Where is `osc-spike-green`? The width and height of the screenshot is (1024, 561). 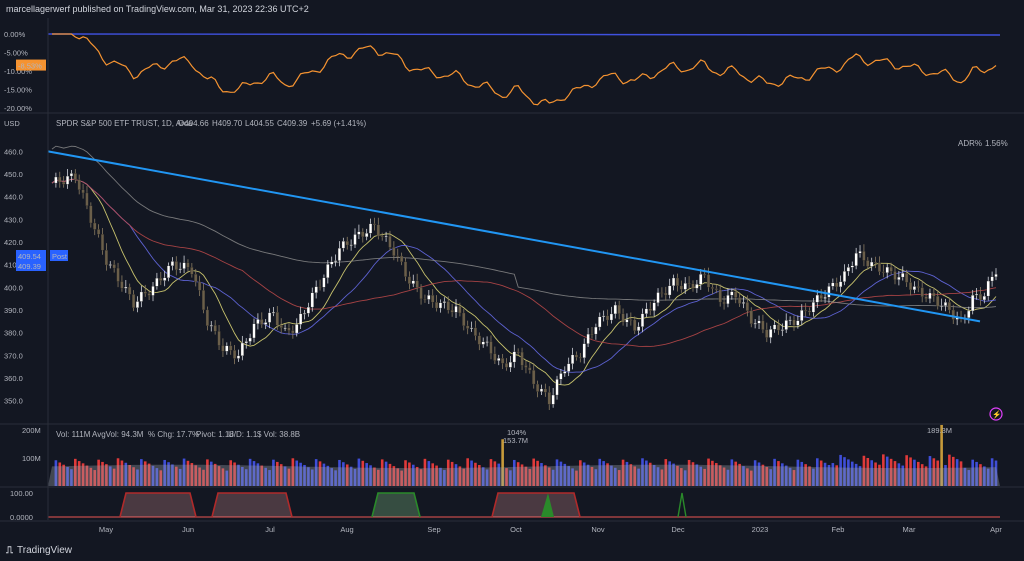
osc-spike-green is located at coordinates (547, 505).